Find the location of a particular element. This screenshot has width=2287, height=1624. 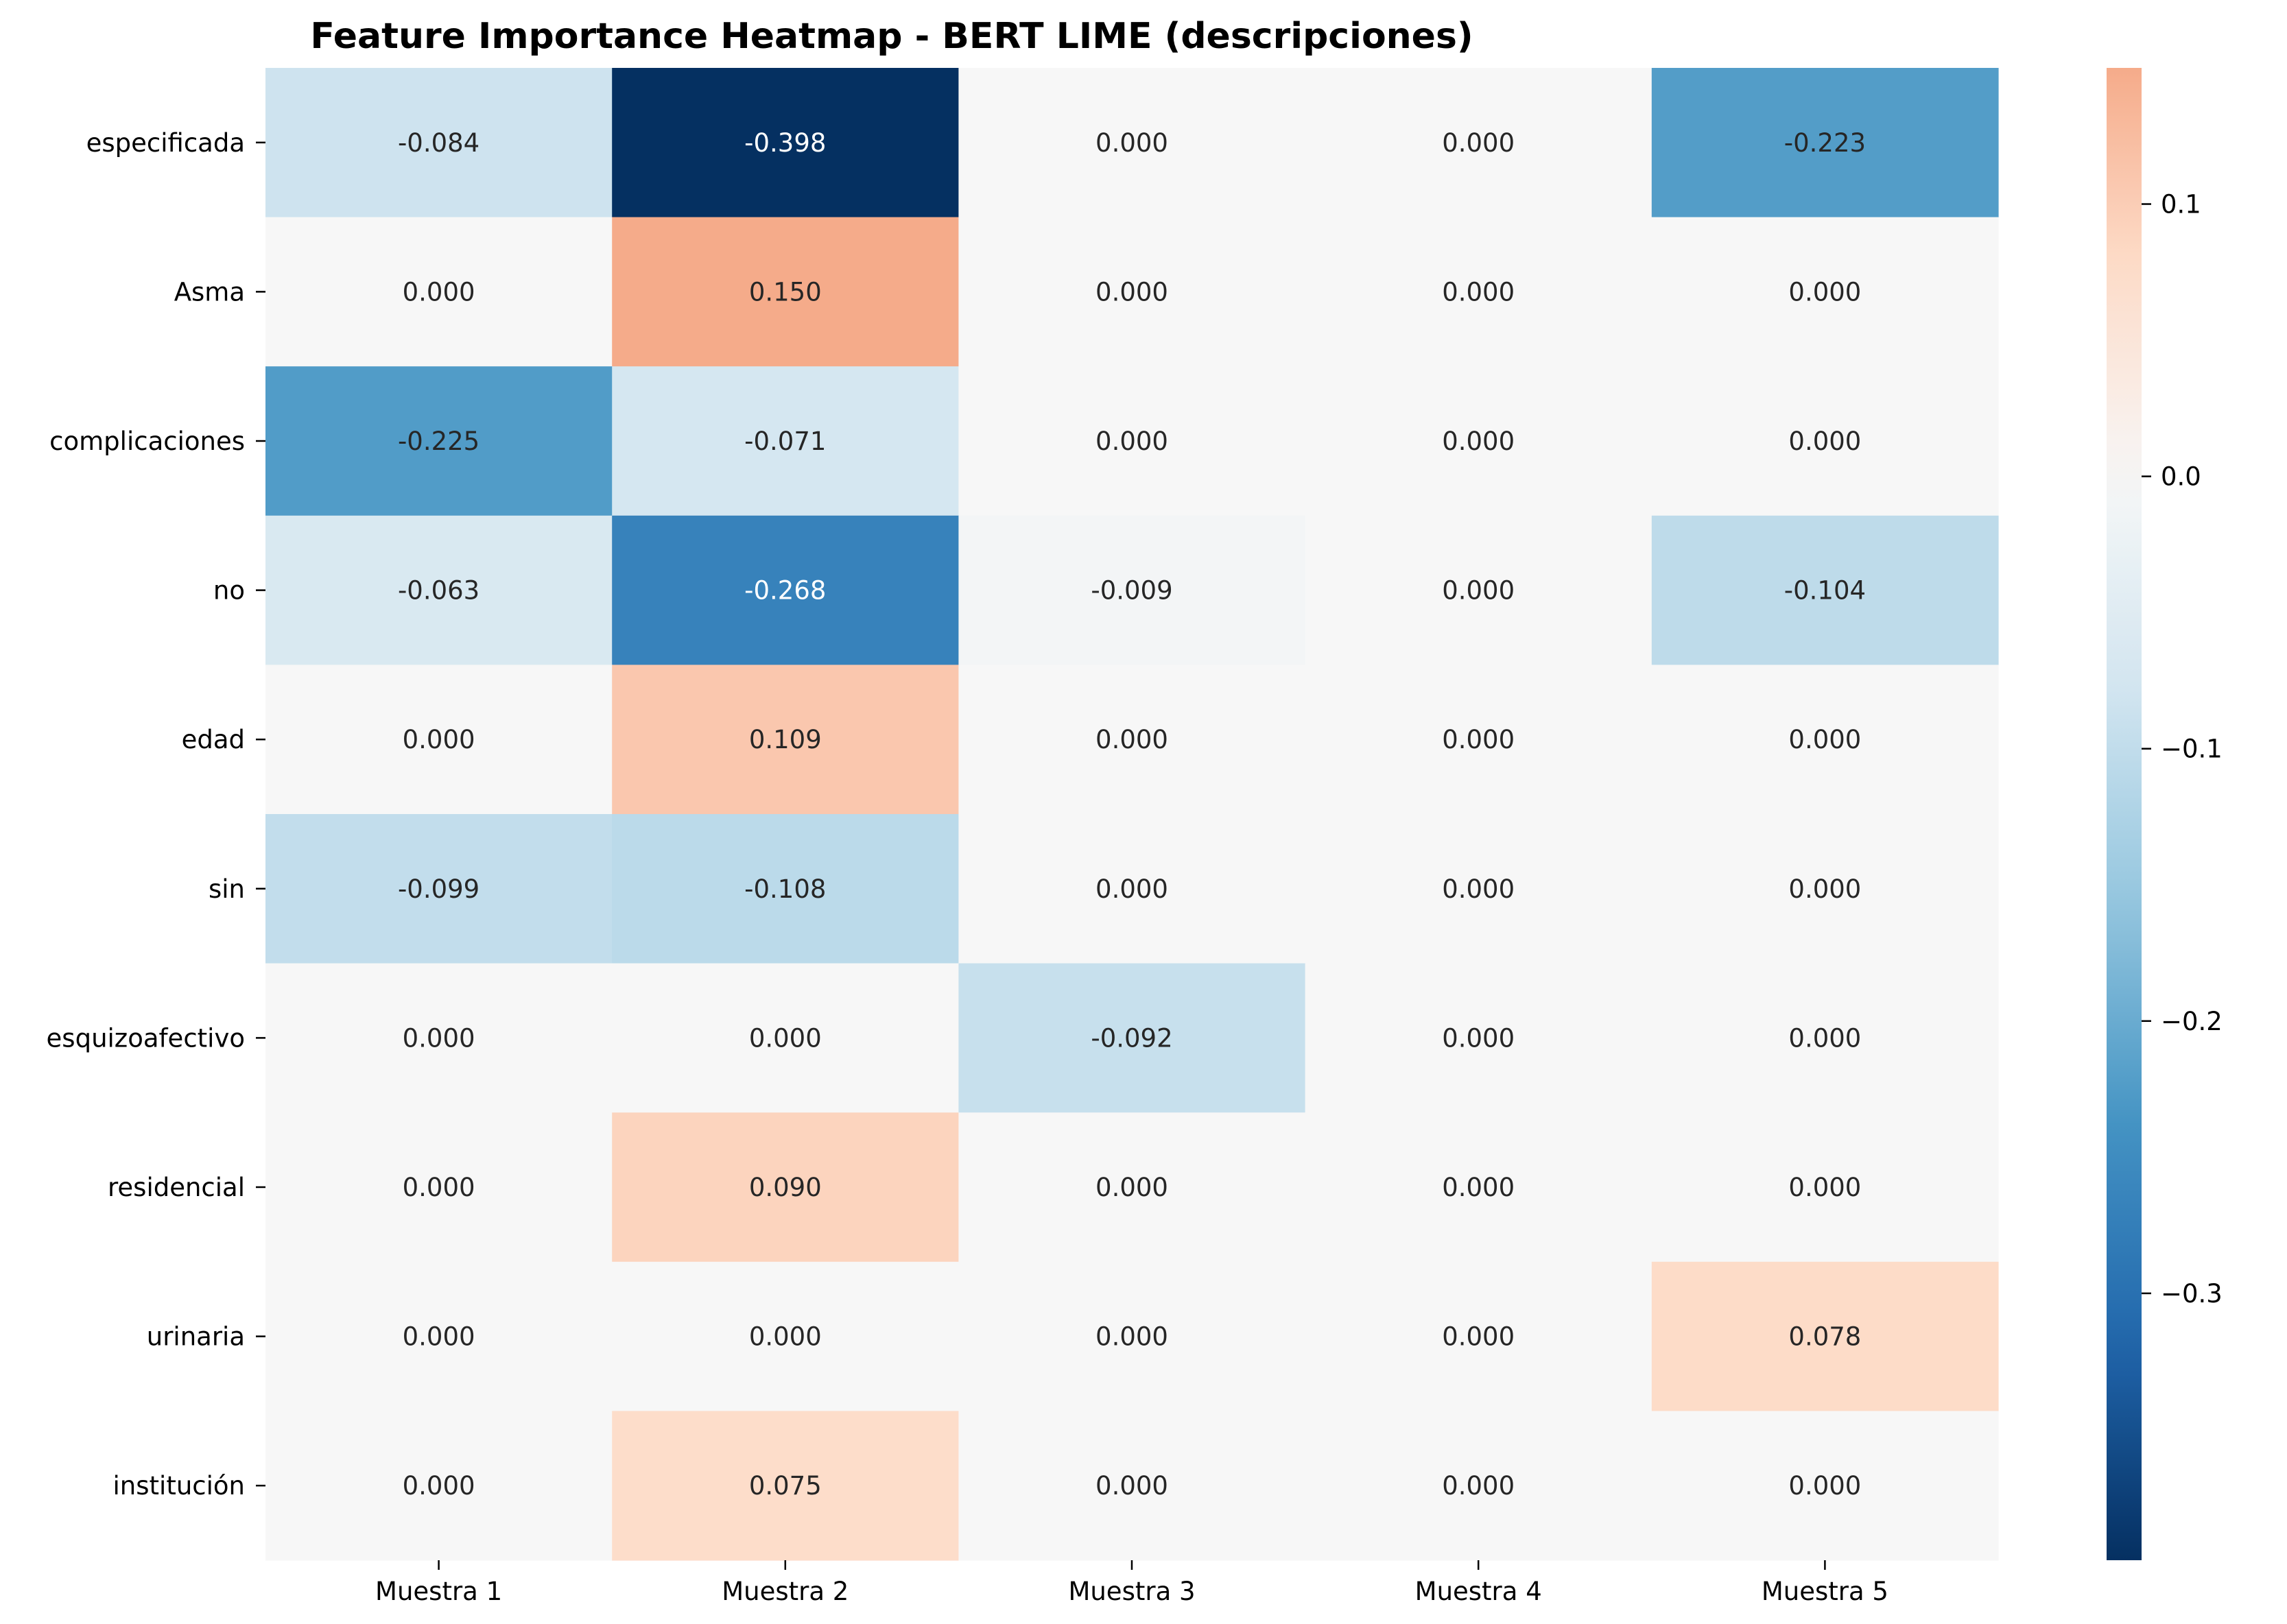

colorbar-tick-labels: 0.1 0.0 −0.1 −0.2 −0.3 is located at coordinates (2183, 749).